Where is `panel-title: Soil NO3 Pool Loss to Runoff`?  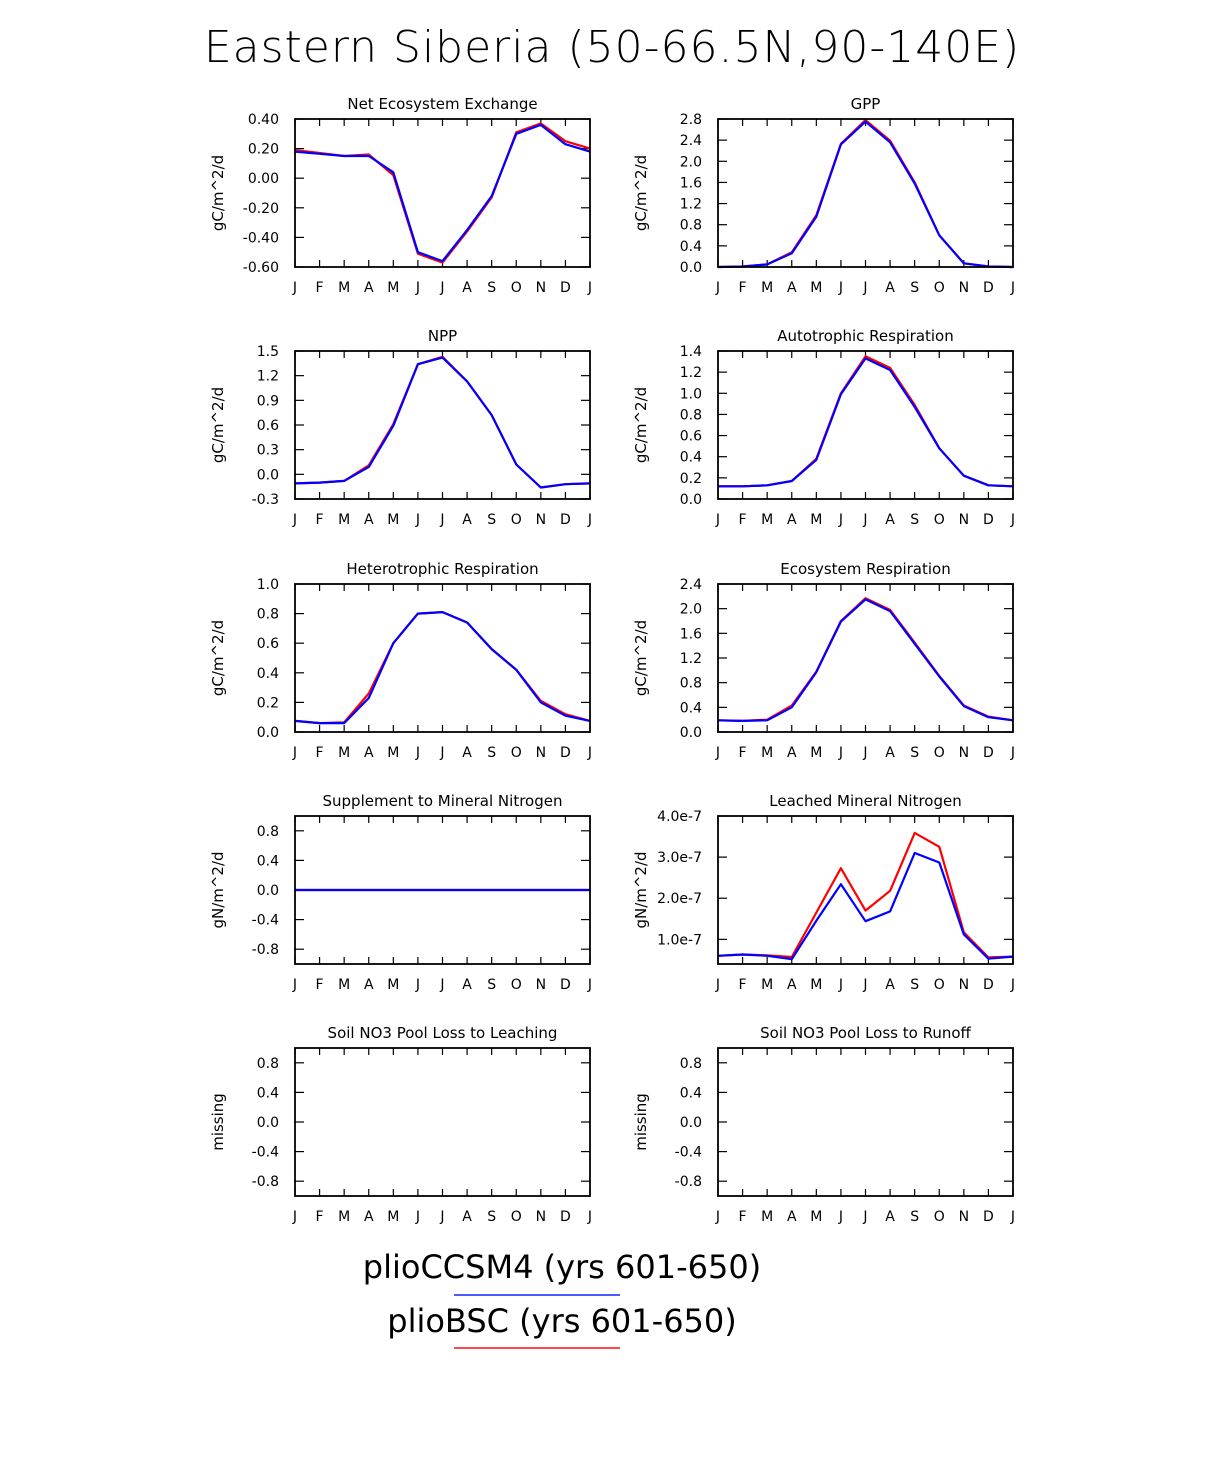 panel-title: Soil NO3 Pool Loss to Runoff is located at coordinates (865, 1033).